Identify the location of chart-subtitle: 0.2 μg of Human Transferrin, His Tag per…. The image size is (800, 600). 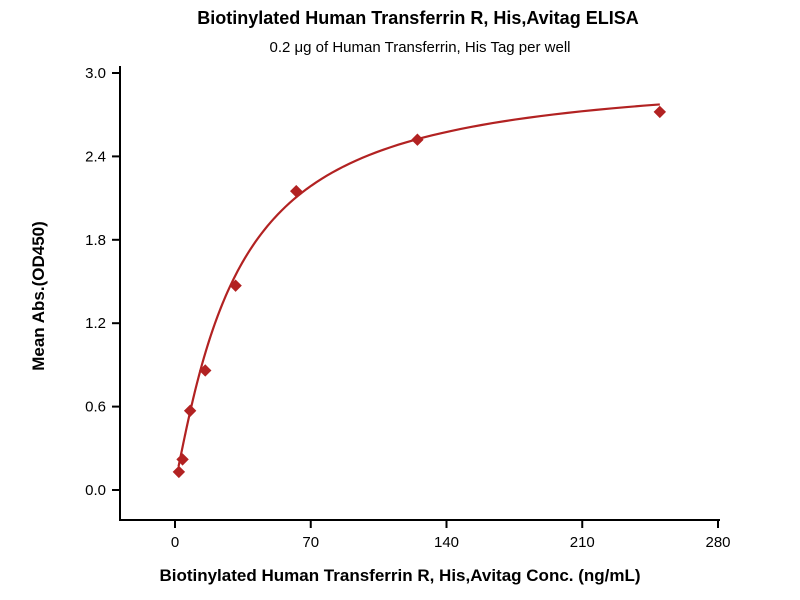
(420, 47).